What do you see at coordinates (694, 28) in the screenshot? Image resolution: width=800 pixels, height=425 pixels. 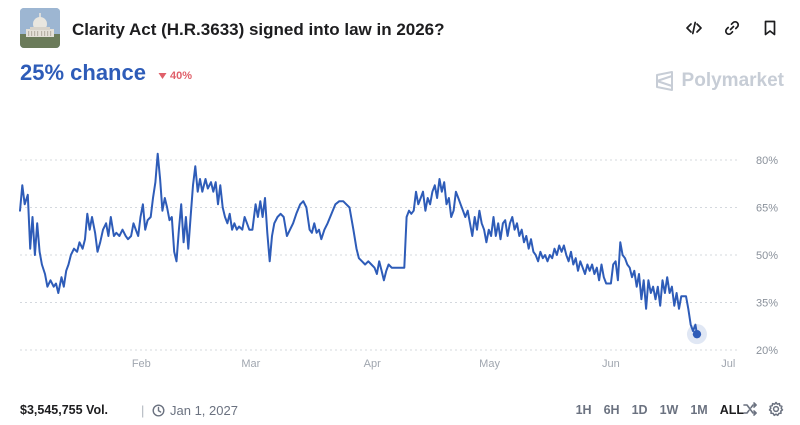 I see `embed-code-icon` at bounding box center [694, 28].